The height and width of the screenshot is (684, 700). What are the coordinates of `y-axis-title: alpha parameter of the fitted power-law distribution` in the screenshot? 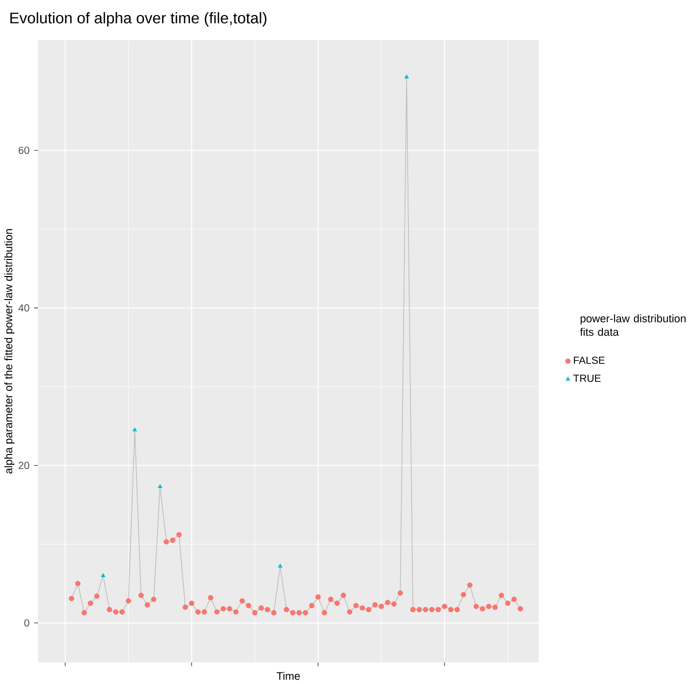 It's located at (9, 351).